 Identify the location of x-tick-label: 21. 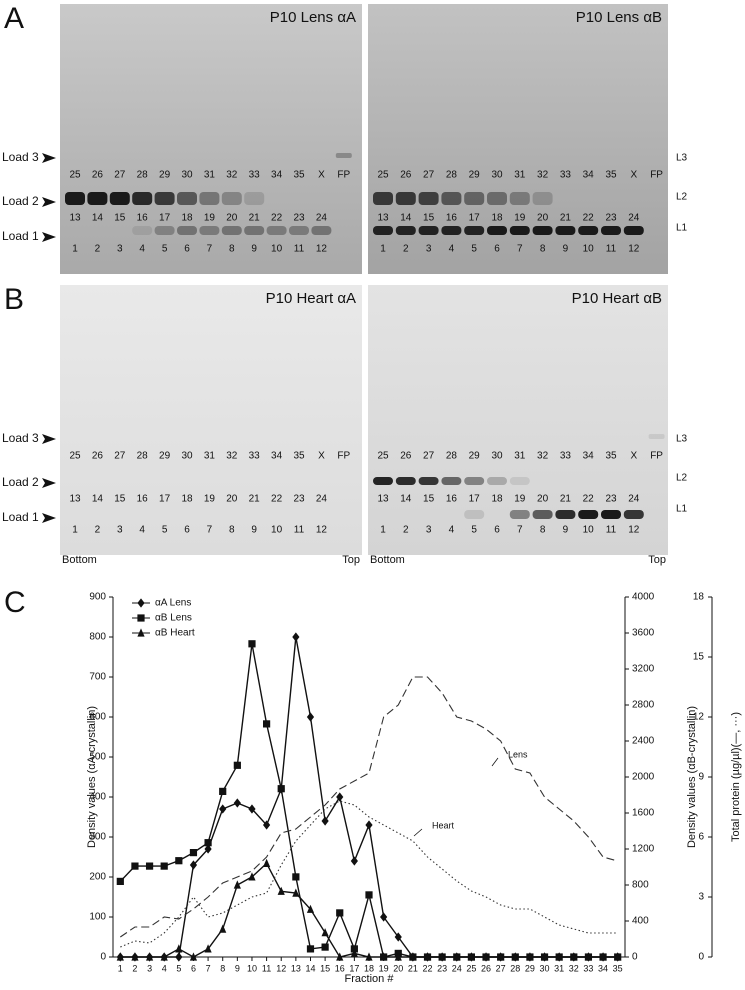
(413, 968).